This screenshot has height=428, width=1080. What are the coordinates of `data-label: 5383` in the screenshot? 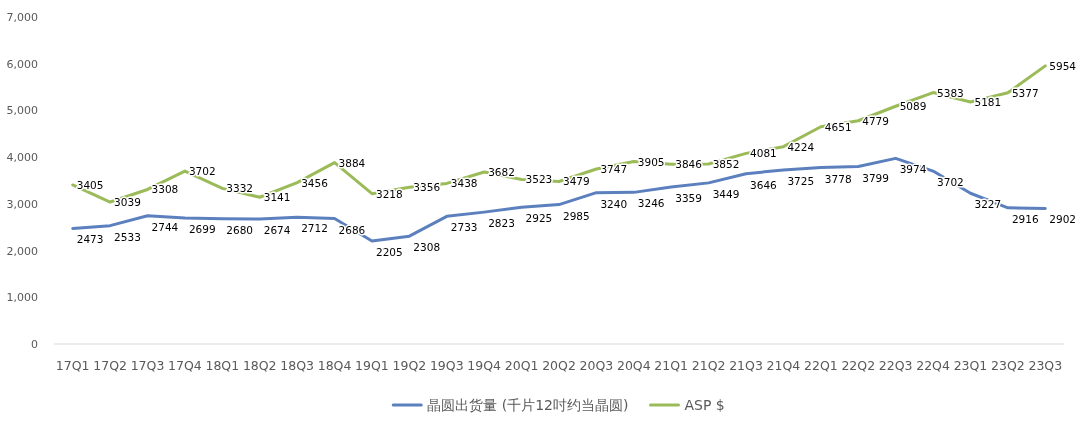 It's located at (950, 92).